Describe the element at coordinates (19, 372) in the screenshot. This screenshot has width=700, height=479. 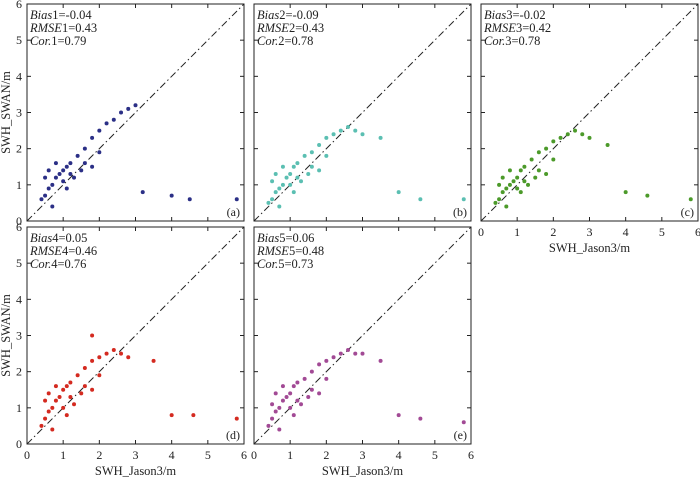
I see `y-tick-label: 2` at that location.